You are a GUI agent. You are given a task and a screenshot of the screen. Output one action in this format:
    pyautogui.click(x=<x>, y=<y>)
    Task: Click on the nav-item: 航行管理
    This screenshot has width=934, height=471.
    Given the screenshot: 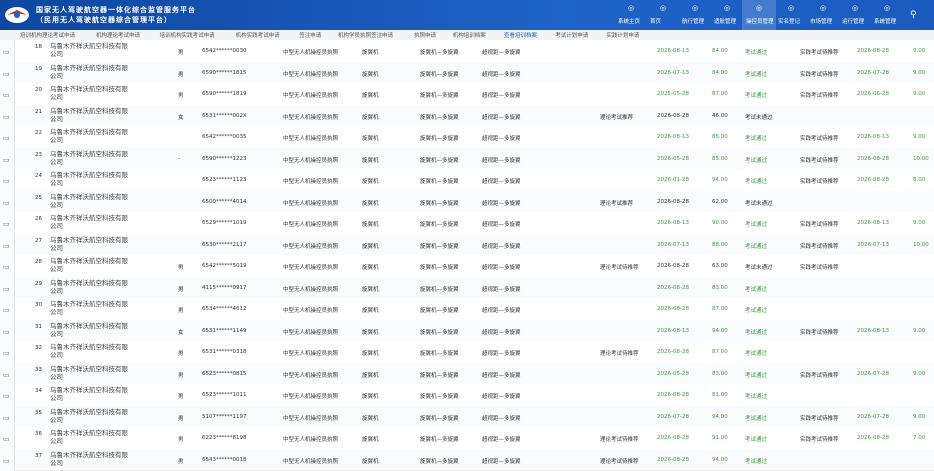 What is the action you would take?
    pyautogui.click(x=693, y=22)
    